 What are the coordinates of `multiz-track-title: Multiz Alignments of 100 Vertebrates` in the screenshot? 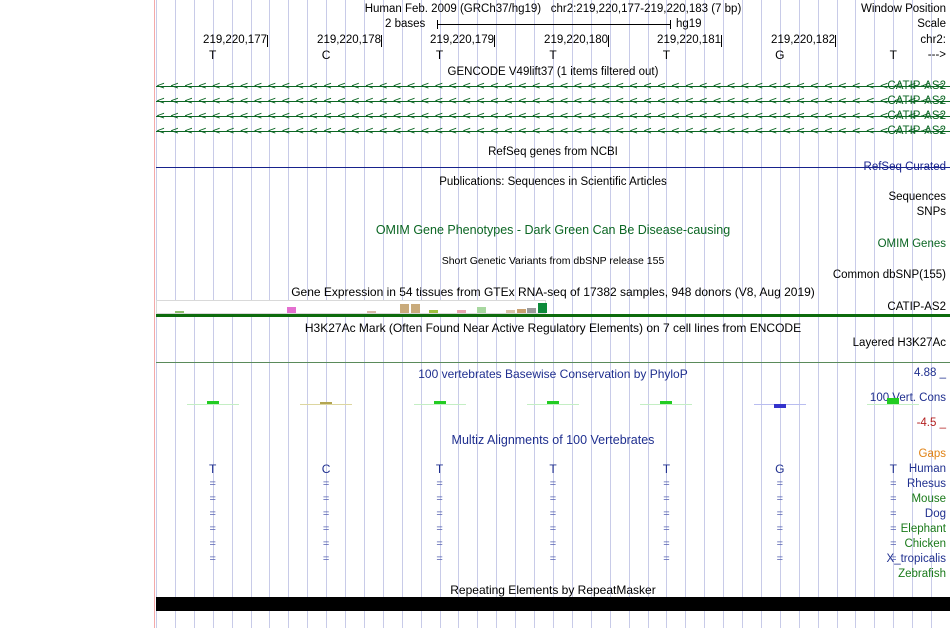 It's located at (553, 440).